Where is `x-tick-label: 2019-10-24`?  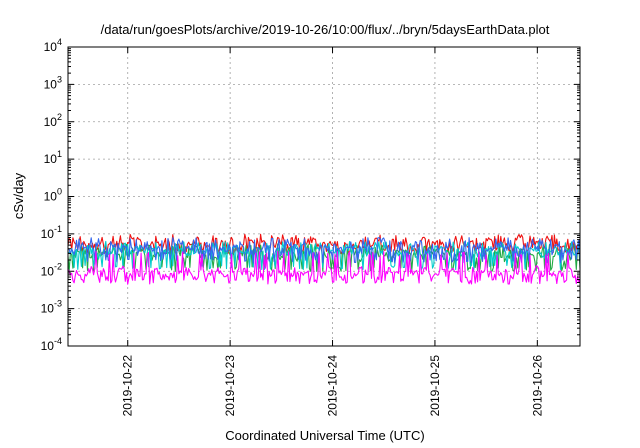 x-tick-label: 2019-10-24 is located at coordinates (333, 386).